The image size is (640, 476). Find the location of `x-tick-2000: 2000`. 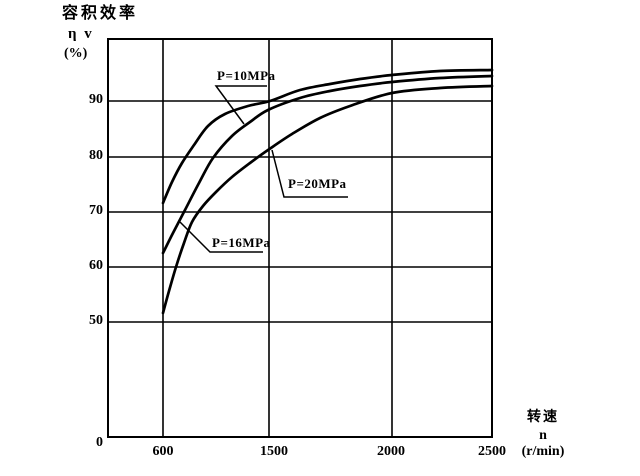

x-tick-2000: 2000 is located at coordinates (391, 451).